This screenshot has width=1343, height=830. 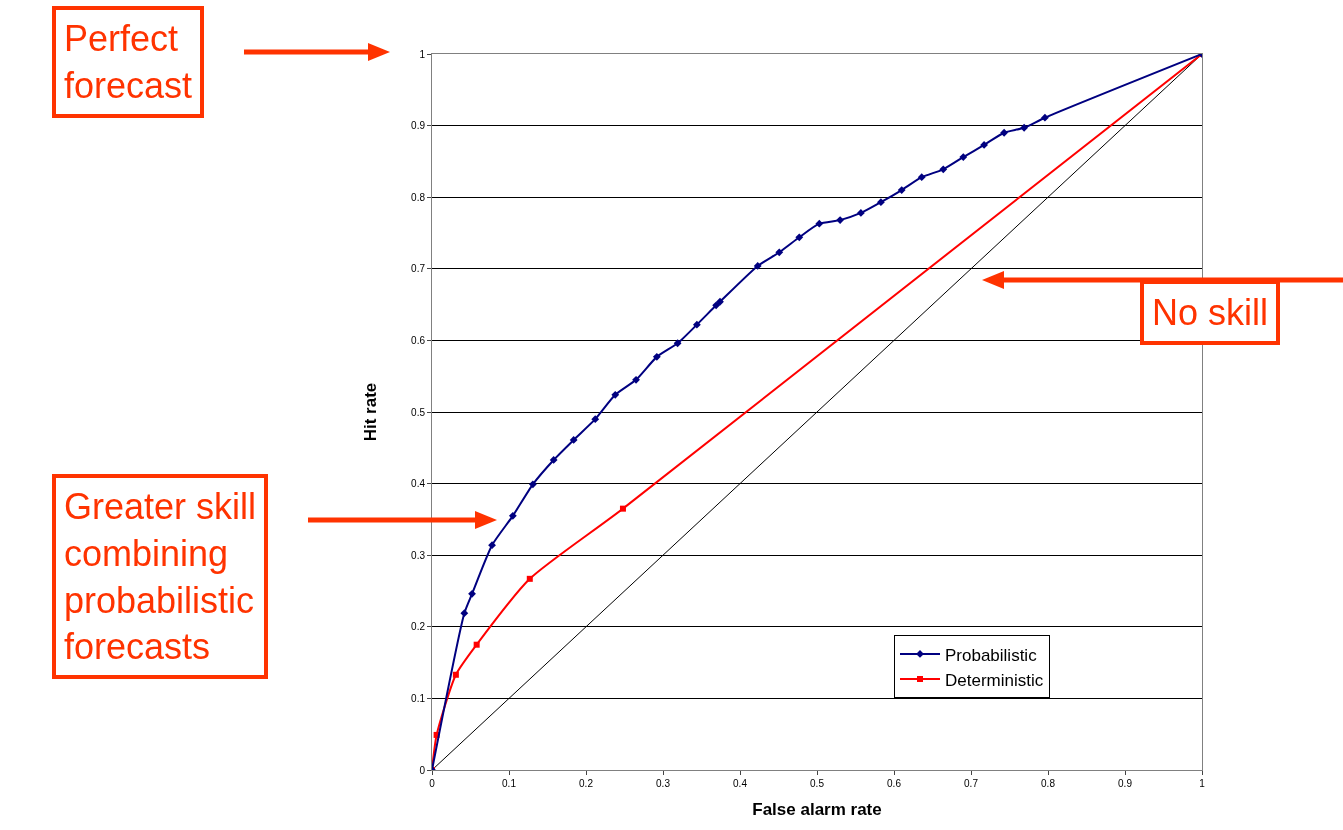 I want to click on x-tick-label: 0.4, so click(x=740, y=783).